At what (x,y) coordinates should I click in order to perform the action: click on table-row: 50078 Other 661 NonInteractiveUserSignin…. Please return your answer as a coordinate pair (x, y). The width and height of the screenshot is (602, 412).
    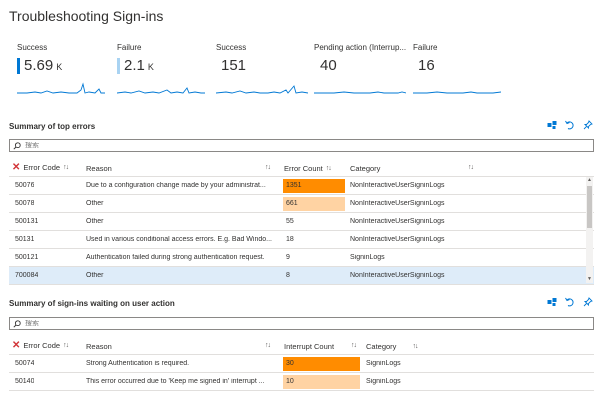
    Looking at the image, I should click on (301, 204).